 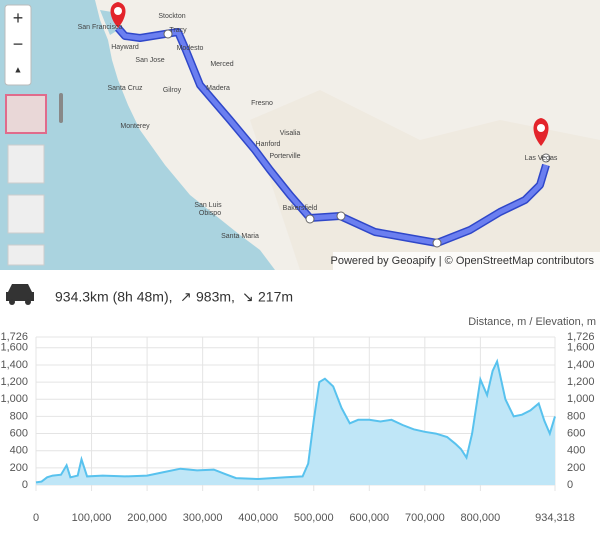 I want to click on x-tick-label: 600,000, so click(x=369, y=518).